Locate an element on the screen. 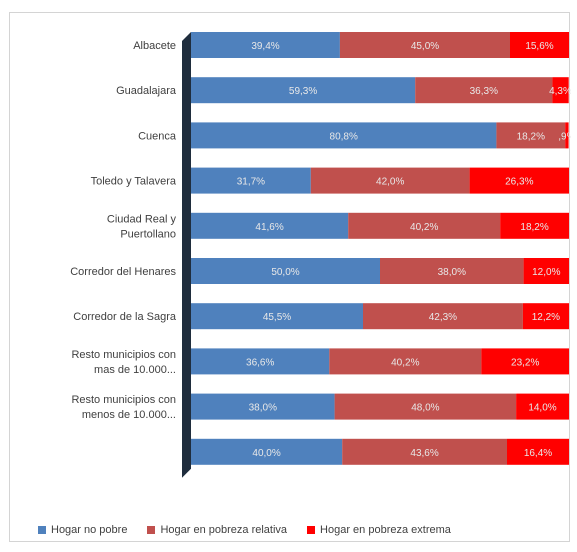 The width and height of the screenshot is (577, 552). category-label: Albacete is located at coordinates (154, 46).